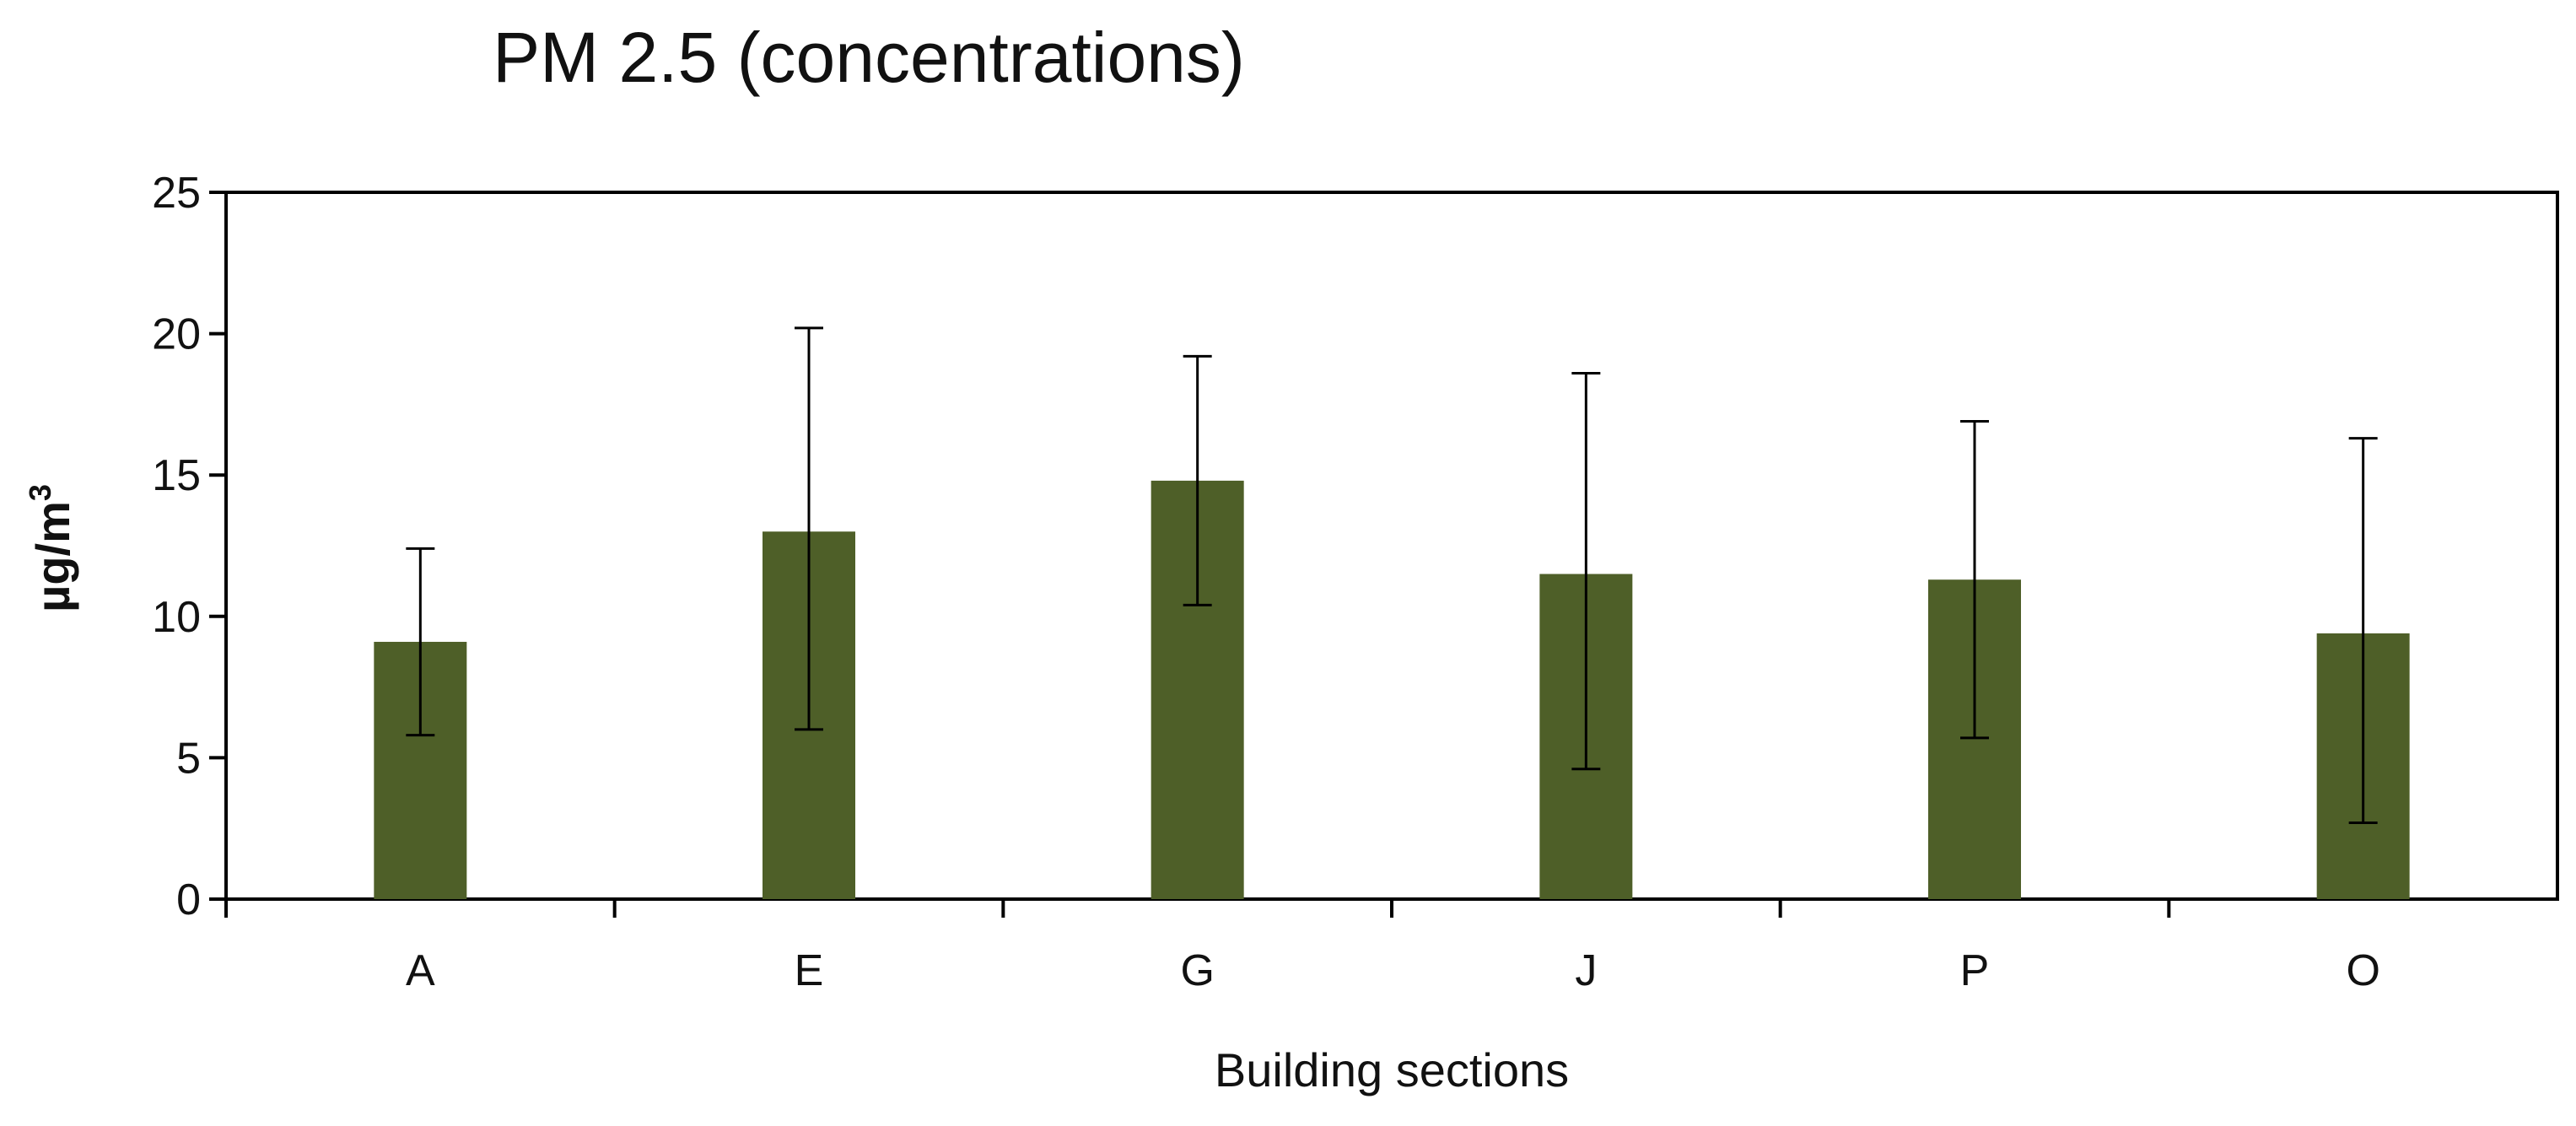 The width and height of the screenshot is (2576, 1126). I want to click on x-tick-label-J: J, so click(1586, 970).